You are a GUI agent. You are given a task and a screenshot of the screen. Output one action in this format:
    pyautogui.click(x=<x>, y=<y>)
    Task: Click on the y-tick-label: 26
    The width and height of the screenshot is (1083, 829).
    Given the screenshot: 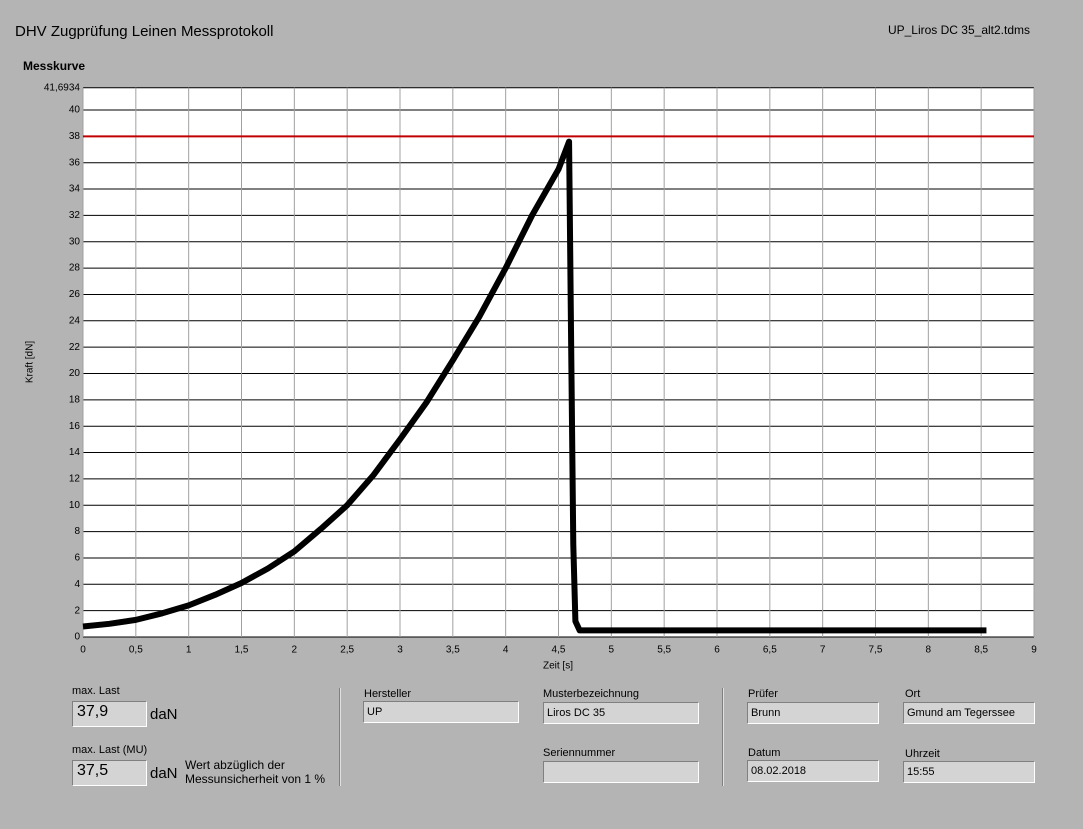 What is the action you would take?
    pyautogui.click(x=75, y=294)
    